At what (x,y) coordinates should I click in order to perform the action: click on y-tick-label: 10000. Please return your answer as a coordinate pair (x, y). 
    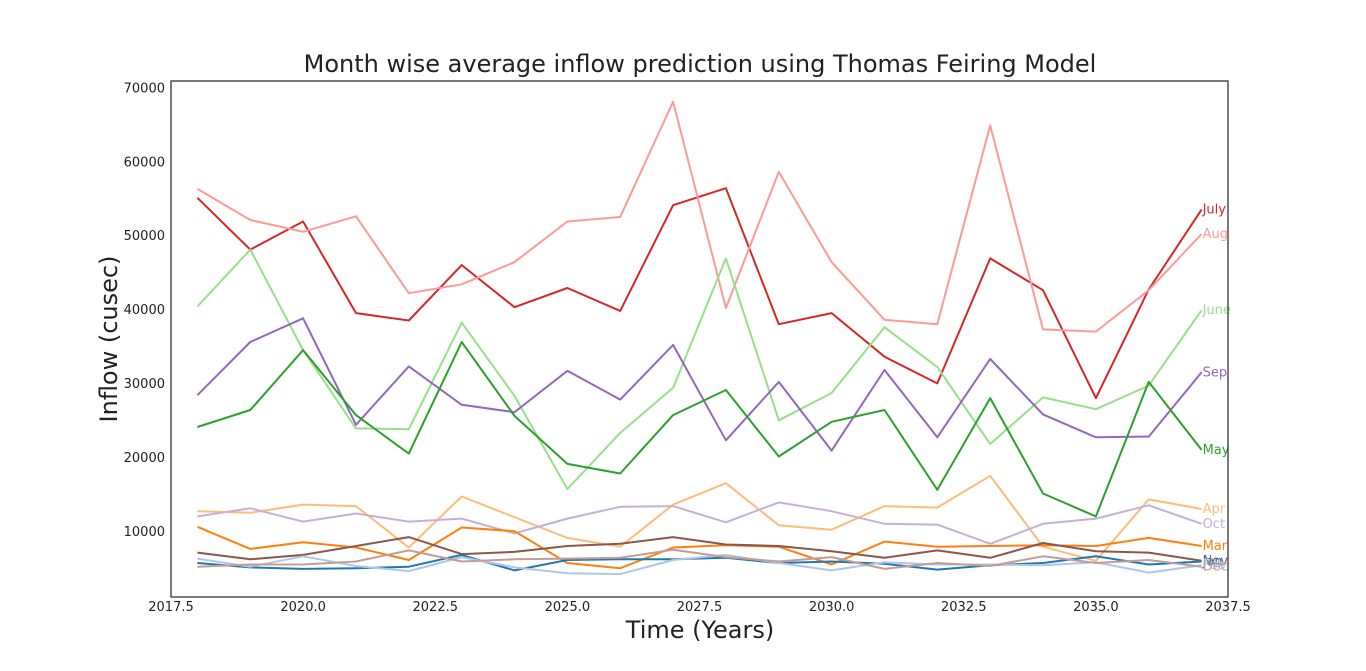
    Looking at the image, I should click on (144, 532).